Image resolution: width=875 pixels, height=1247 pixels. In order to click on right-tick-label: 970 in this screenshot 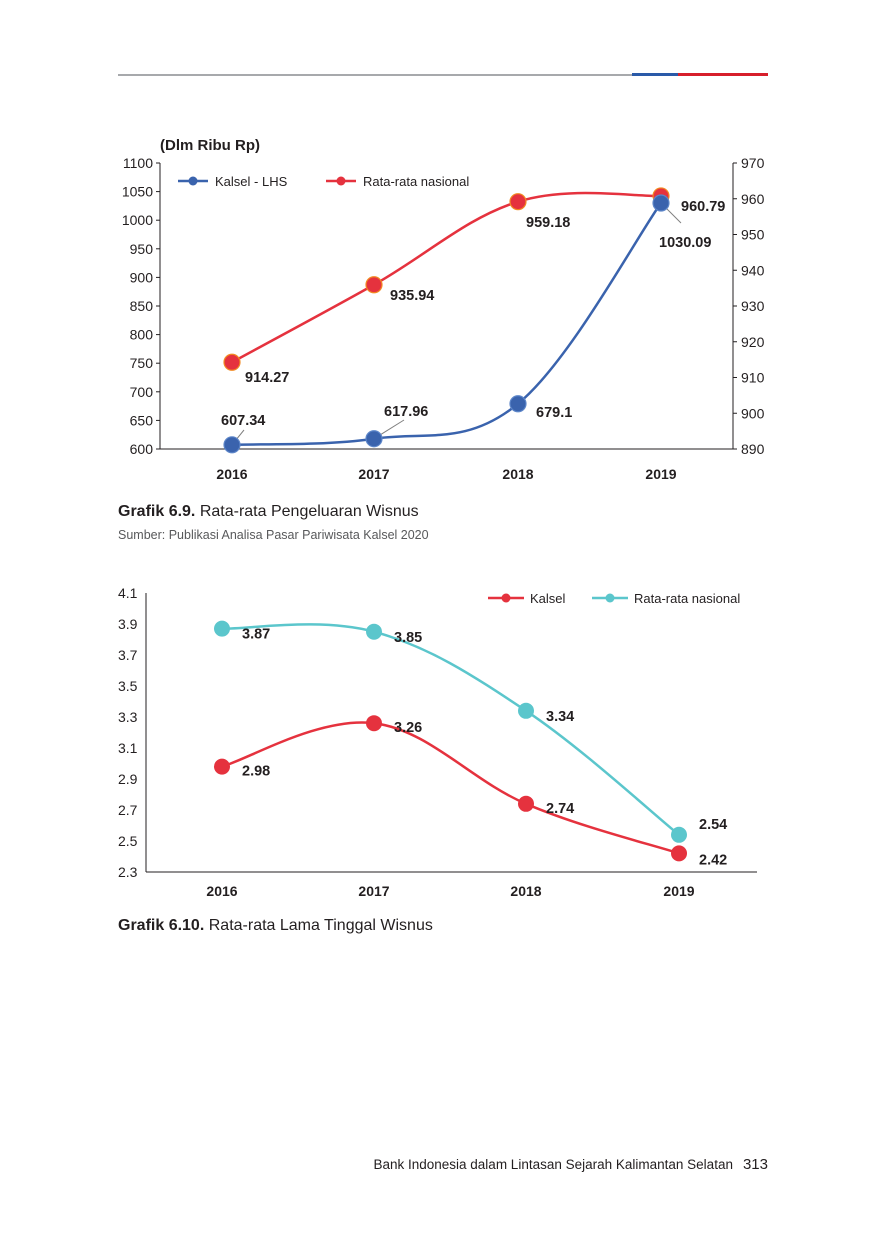, I will do `click(753, 163)`.